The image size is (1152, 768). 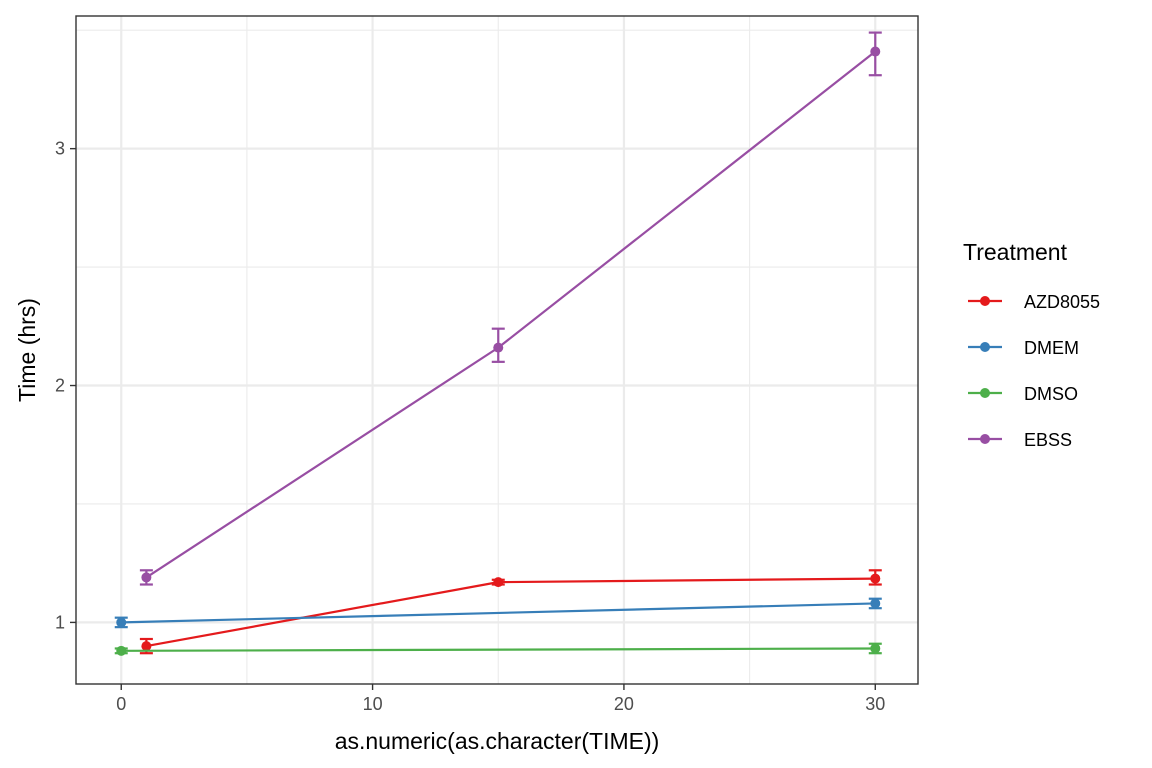 I want to click on legend: Treatment AZD8055 DMEM DMSO EBSS, so click(x=1031, y=344).